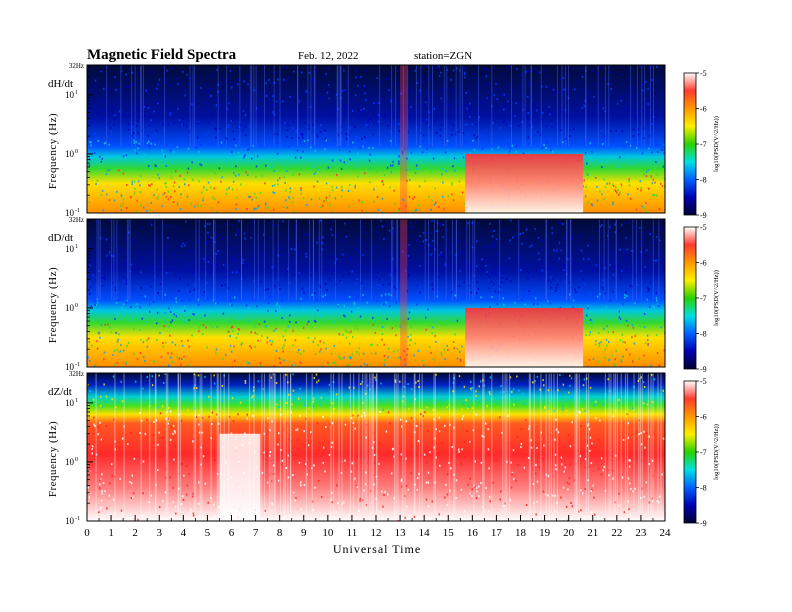  What do you see at coordinates (569, 533) in the screenshot?
I see `x-tick-label: 20` at bounding box center [569, 533].